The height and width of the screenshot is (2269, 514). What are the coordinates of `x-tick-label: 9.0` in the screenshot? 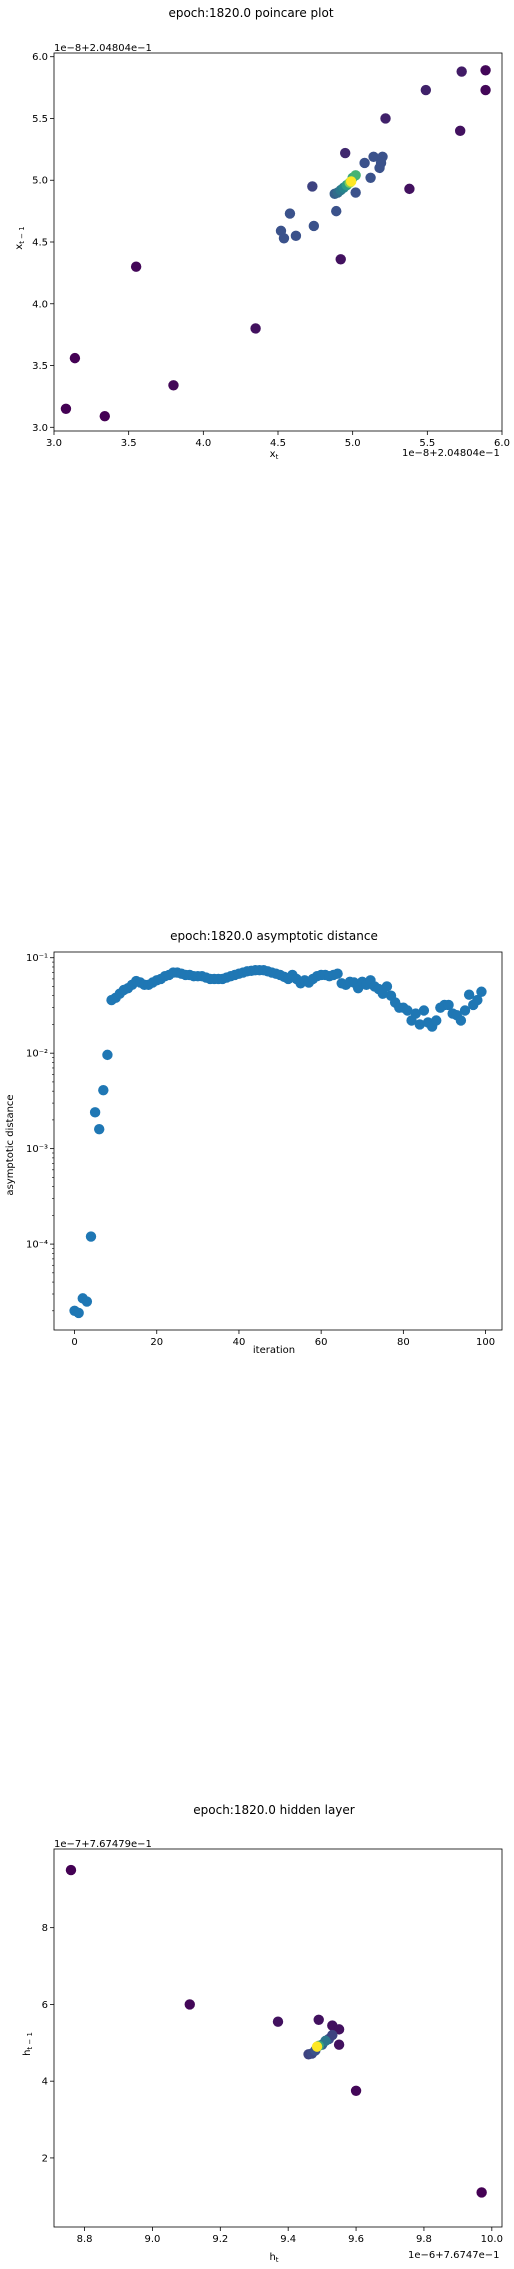 It's located at (152, 2239).